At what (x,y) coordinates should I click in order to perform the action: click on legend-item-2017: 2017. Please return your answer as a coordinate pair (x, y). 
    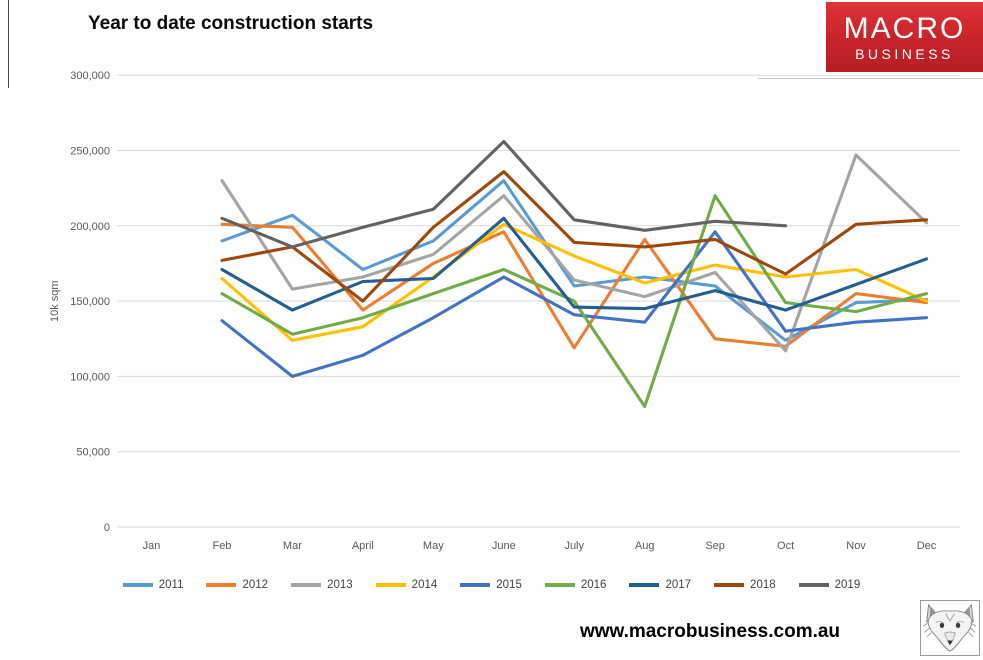
    Looking at the image, I should click on (660, 585).